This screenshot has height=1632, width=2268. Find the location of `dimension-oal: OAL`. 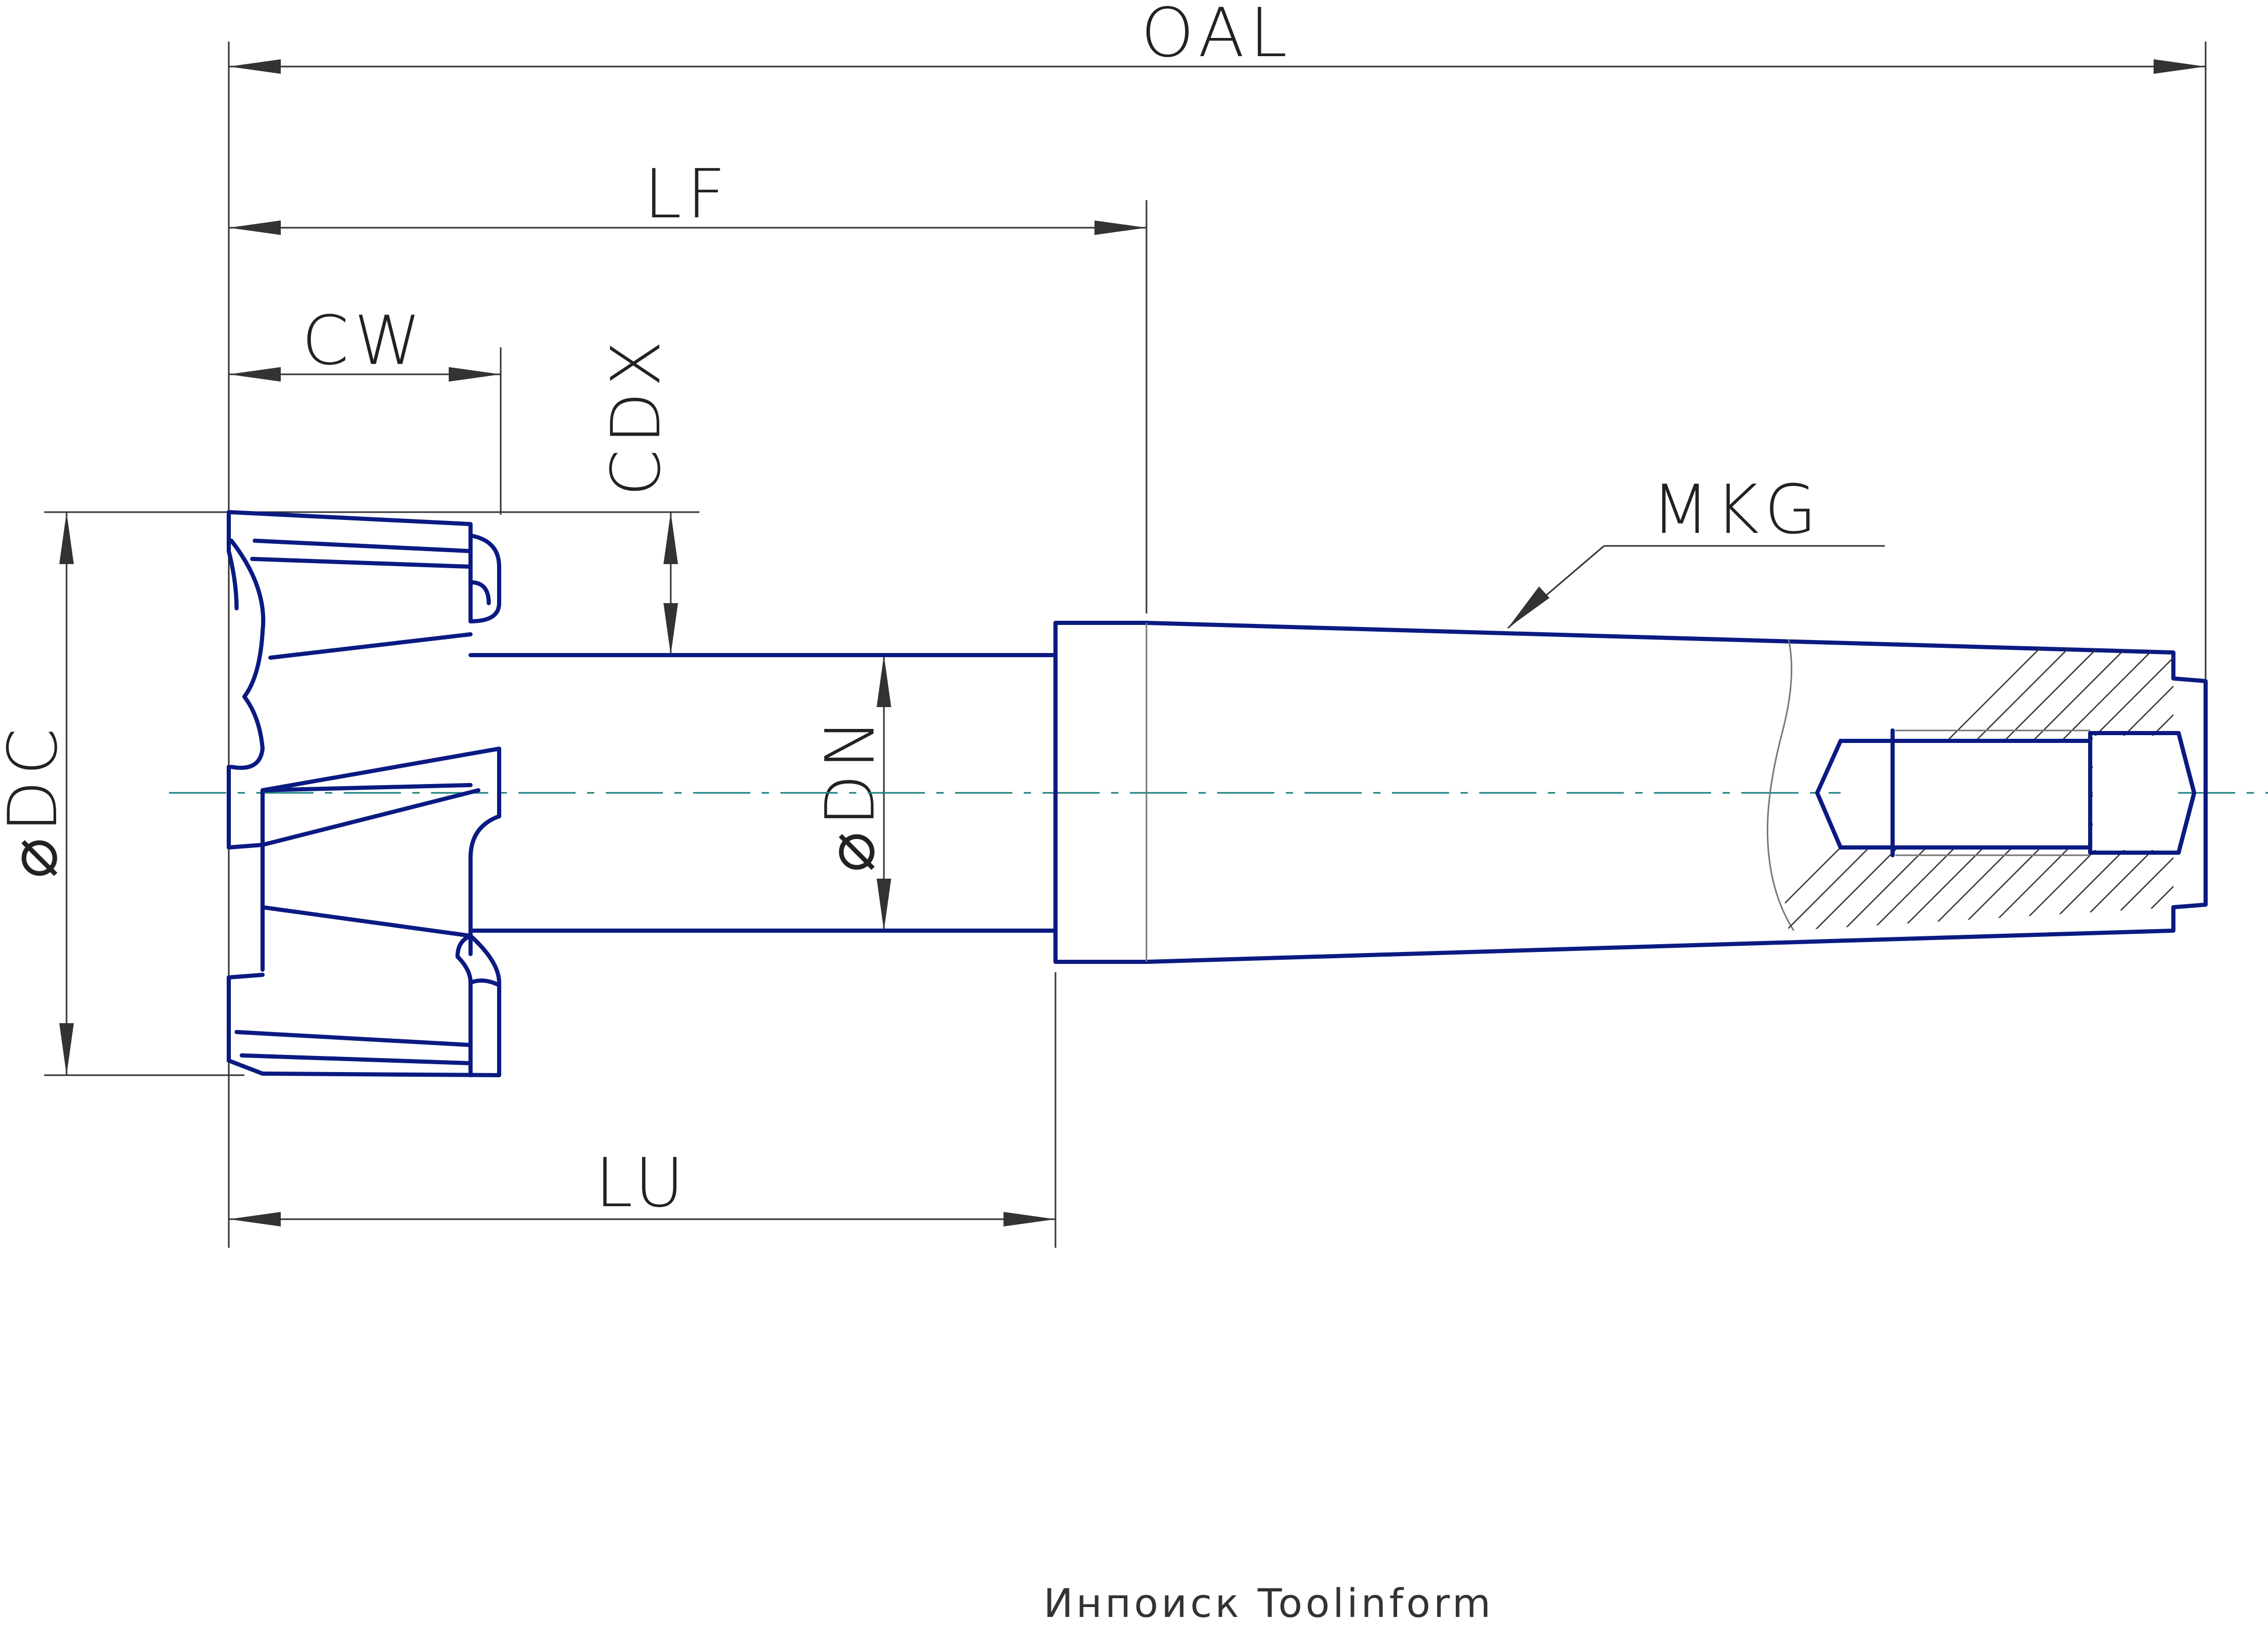

dimension-oal: OAL is located at coordinates (1217, 37).